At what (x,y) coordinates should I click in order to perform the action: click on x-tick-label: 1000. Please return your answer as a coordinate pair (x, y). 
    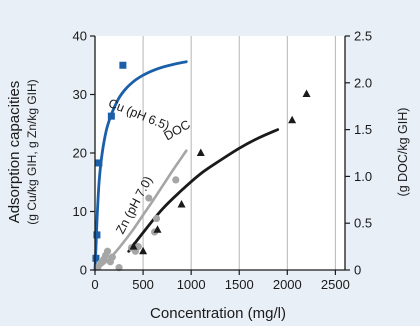
    Looking at the image, I should click on (191, 284).